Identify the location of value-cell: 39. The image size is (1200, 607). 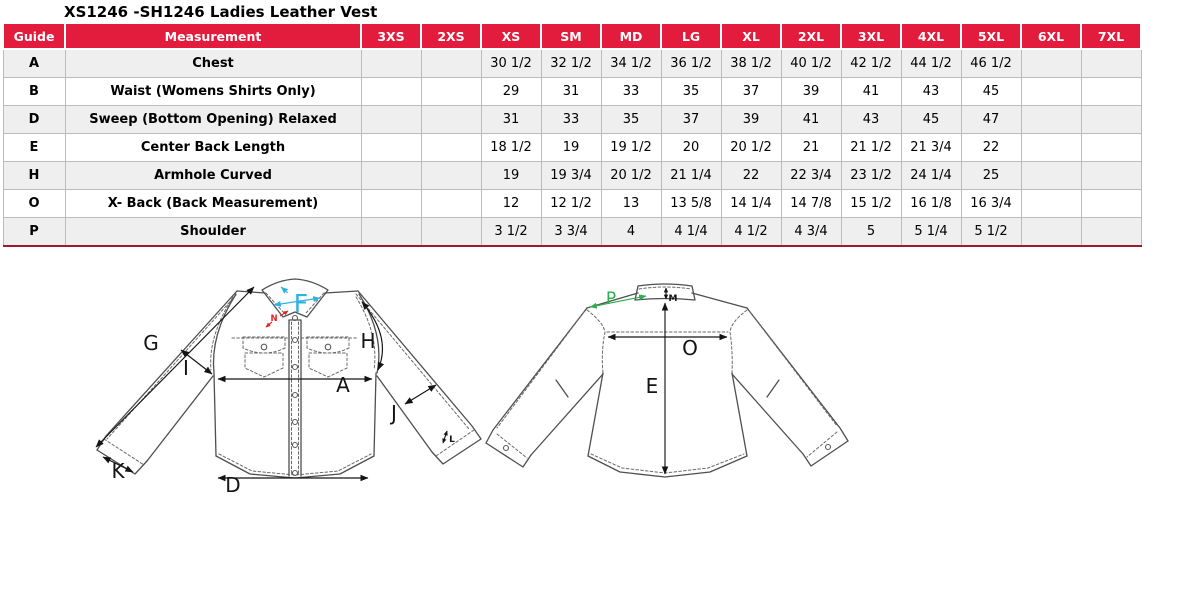
(811, 91).